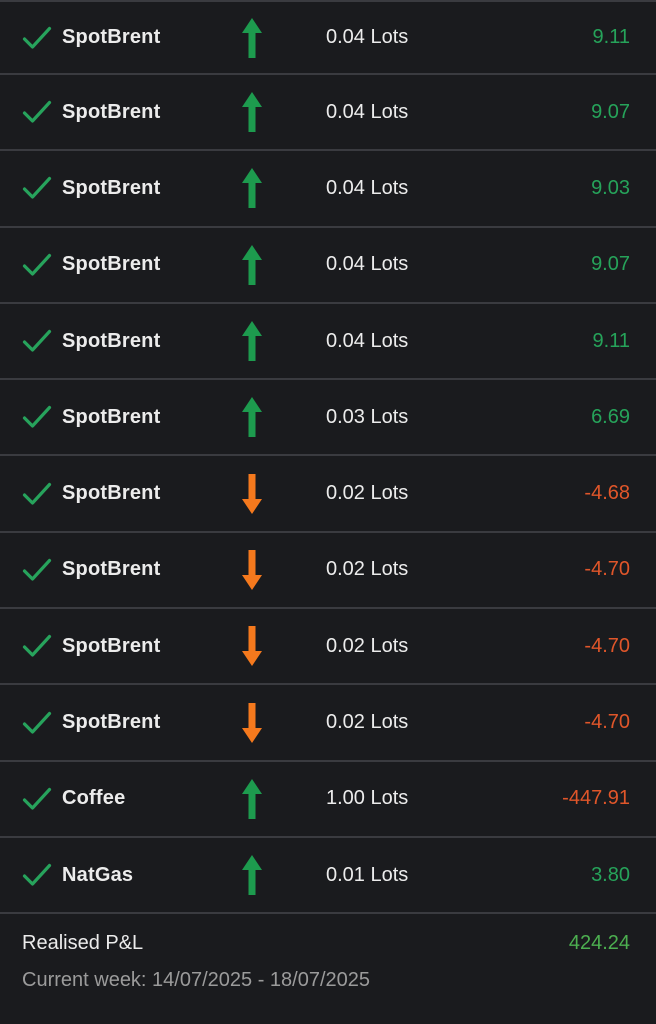  What do you see at coordinates (599, 943) in the screenshot?
I see `realised-pnl-total: 424.24` at bounding box center [599, 943].